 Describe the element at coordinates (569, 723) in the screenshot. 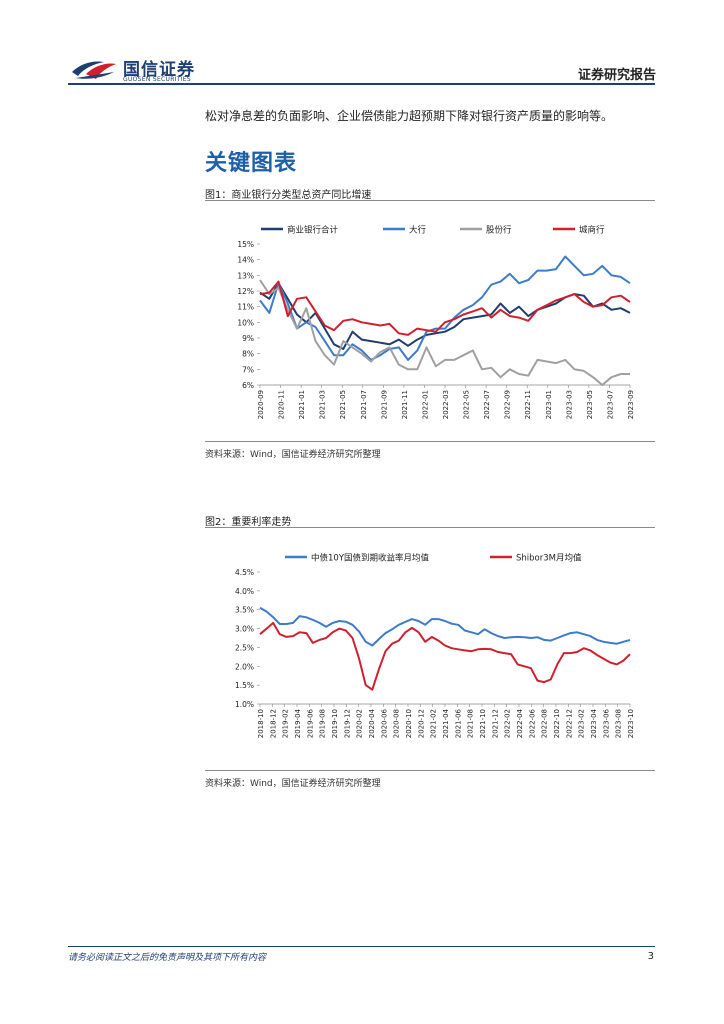

I see `chart2-x-tick-label: 2022-12` at that location.